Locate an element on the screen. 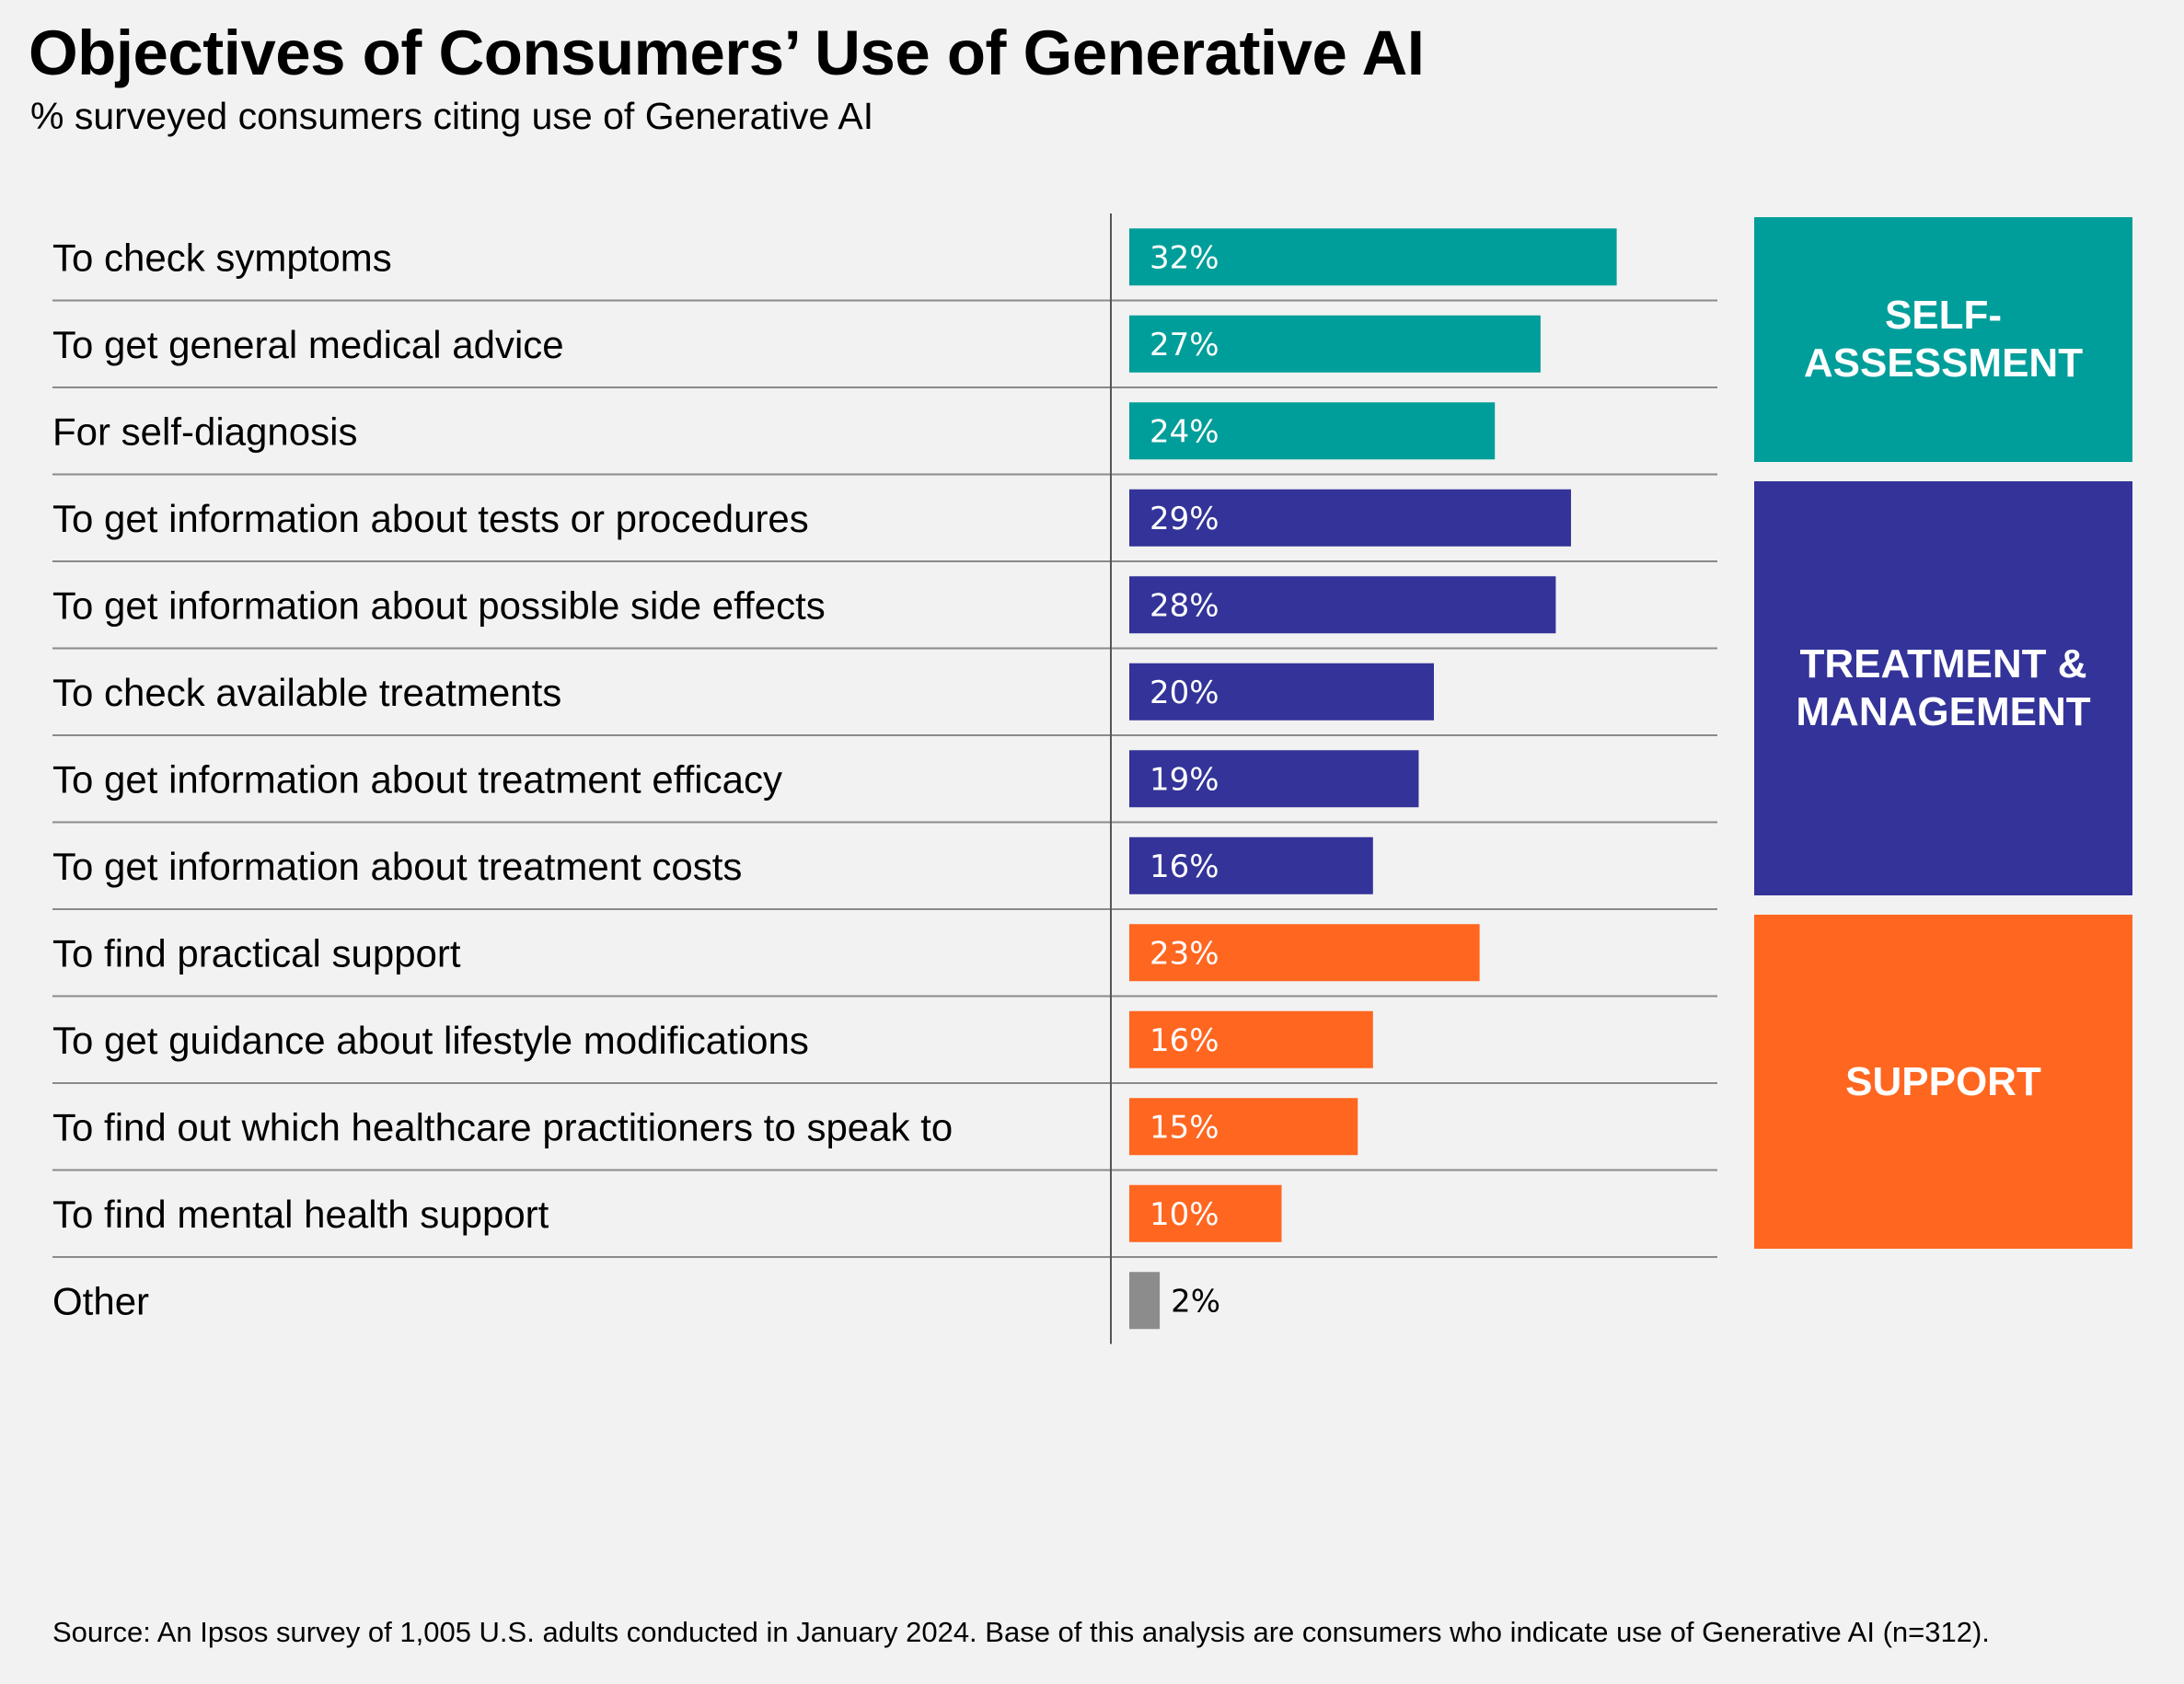 The width and height of the screenshot is (2184, 1684). value-label: 24% is located at coordinates (1184, 431).